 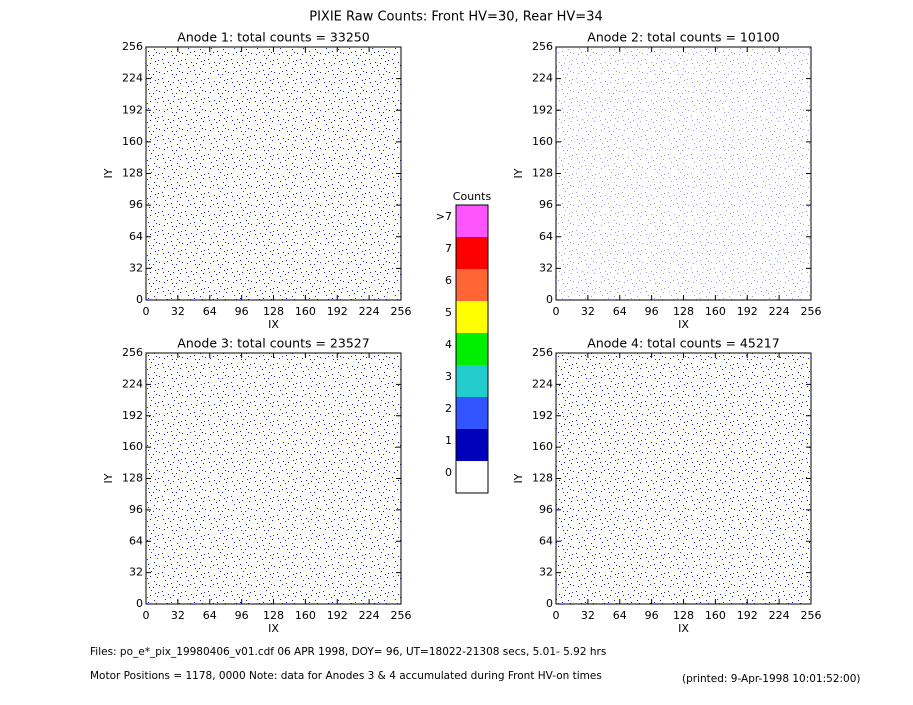 I want to click on panel-title: Anode 4: total counts = 45217, so click(x=683, y=343).